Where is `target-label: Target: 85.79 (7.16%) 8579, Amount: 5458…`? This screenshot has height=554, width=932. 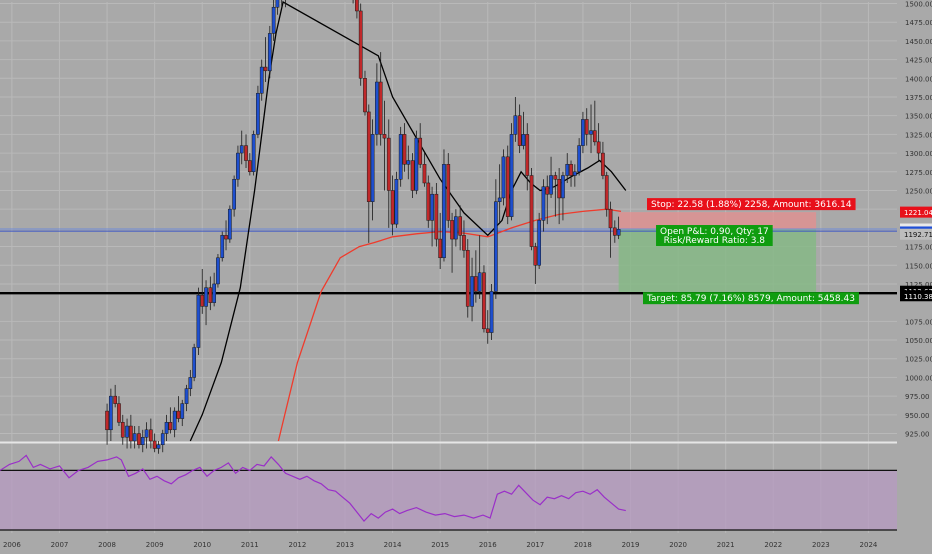 target-label: Target: 85.79 (7.16%) 8579, Amount: 5458… is located at coordinates (750, 299).